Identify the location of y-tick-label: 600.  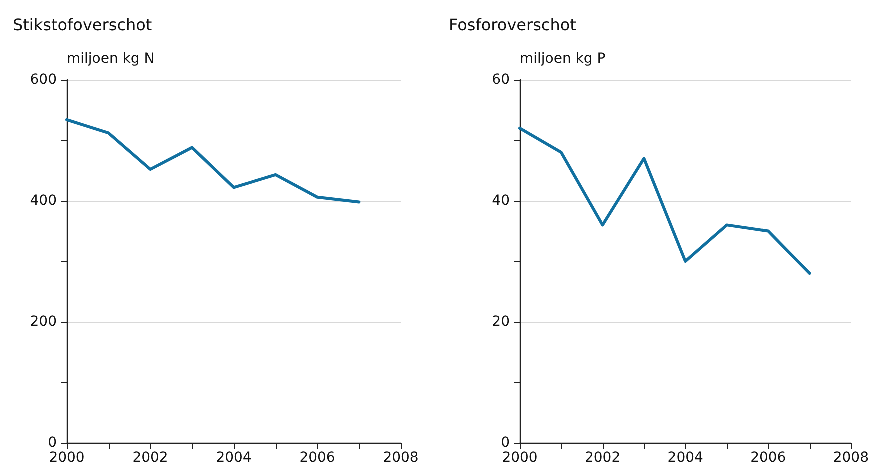
(43, 80).